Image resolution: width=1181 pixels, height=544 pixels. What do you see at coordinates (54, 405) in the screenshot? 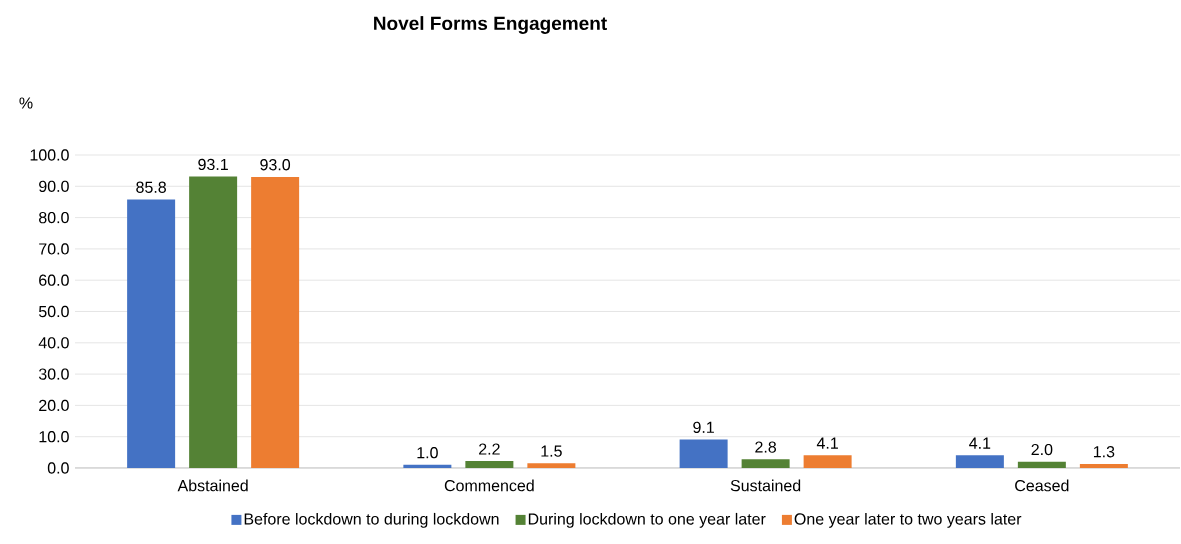
I see `y-tick-label: 20.0` at bounding box center [54, 405].